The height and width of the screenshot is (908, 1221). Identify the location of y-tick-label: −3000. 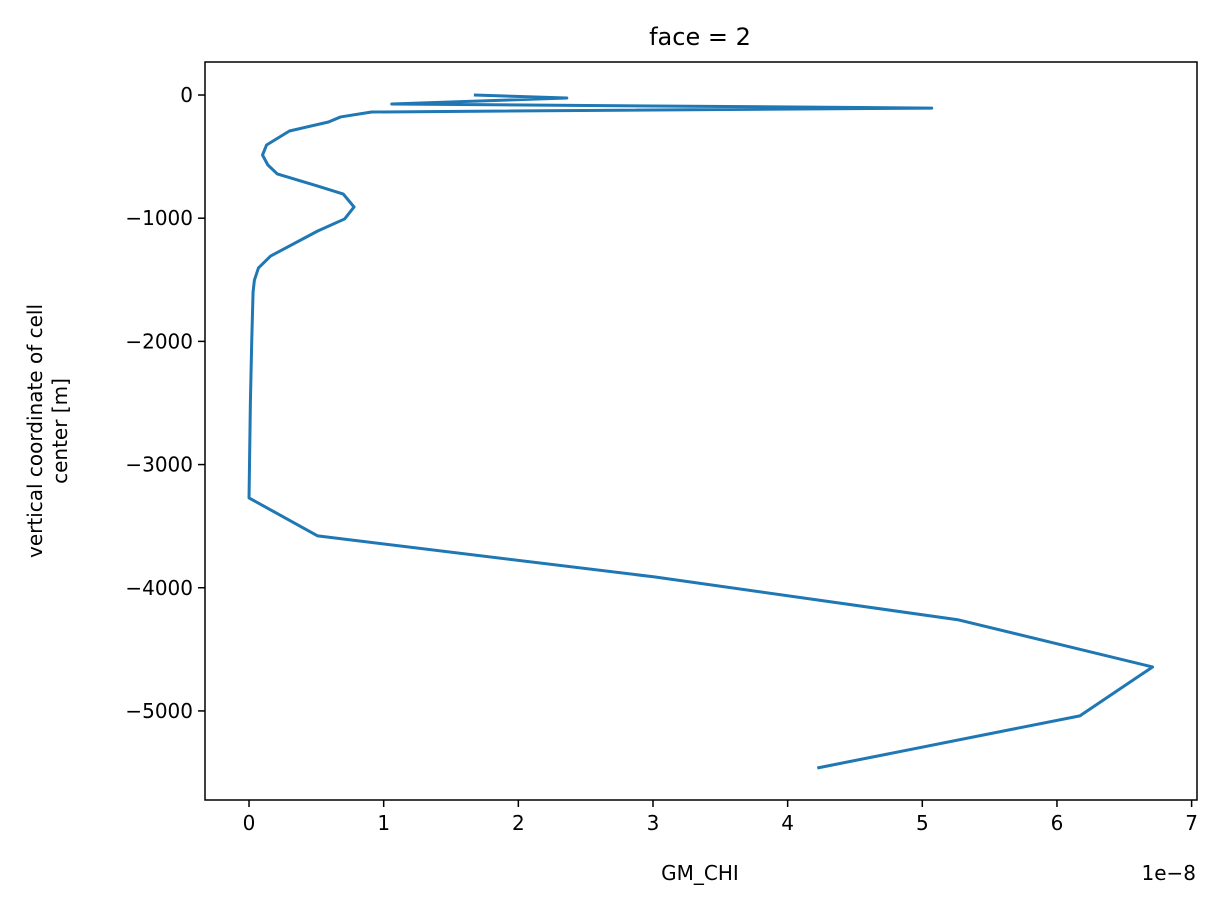
(159, 465).